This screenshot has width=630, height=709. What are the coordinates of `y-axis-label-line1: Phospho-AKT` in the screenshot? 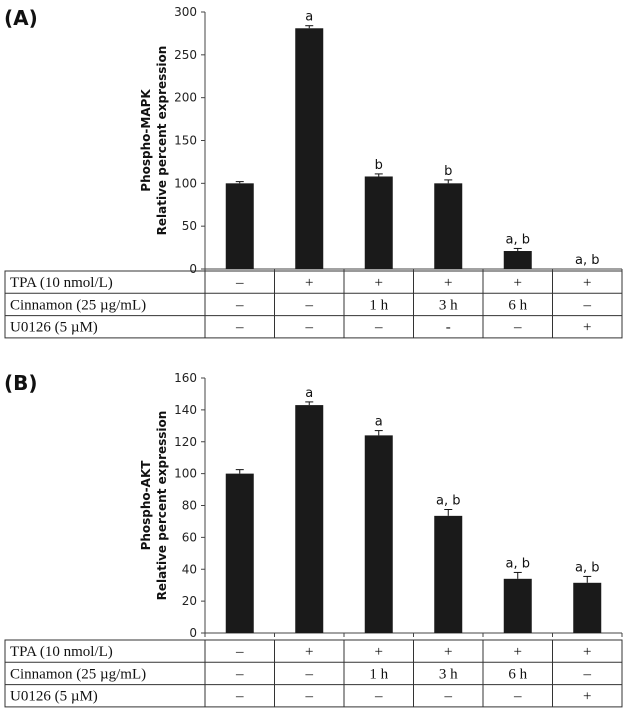 It's located at (146, 505).